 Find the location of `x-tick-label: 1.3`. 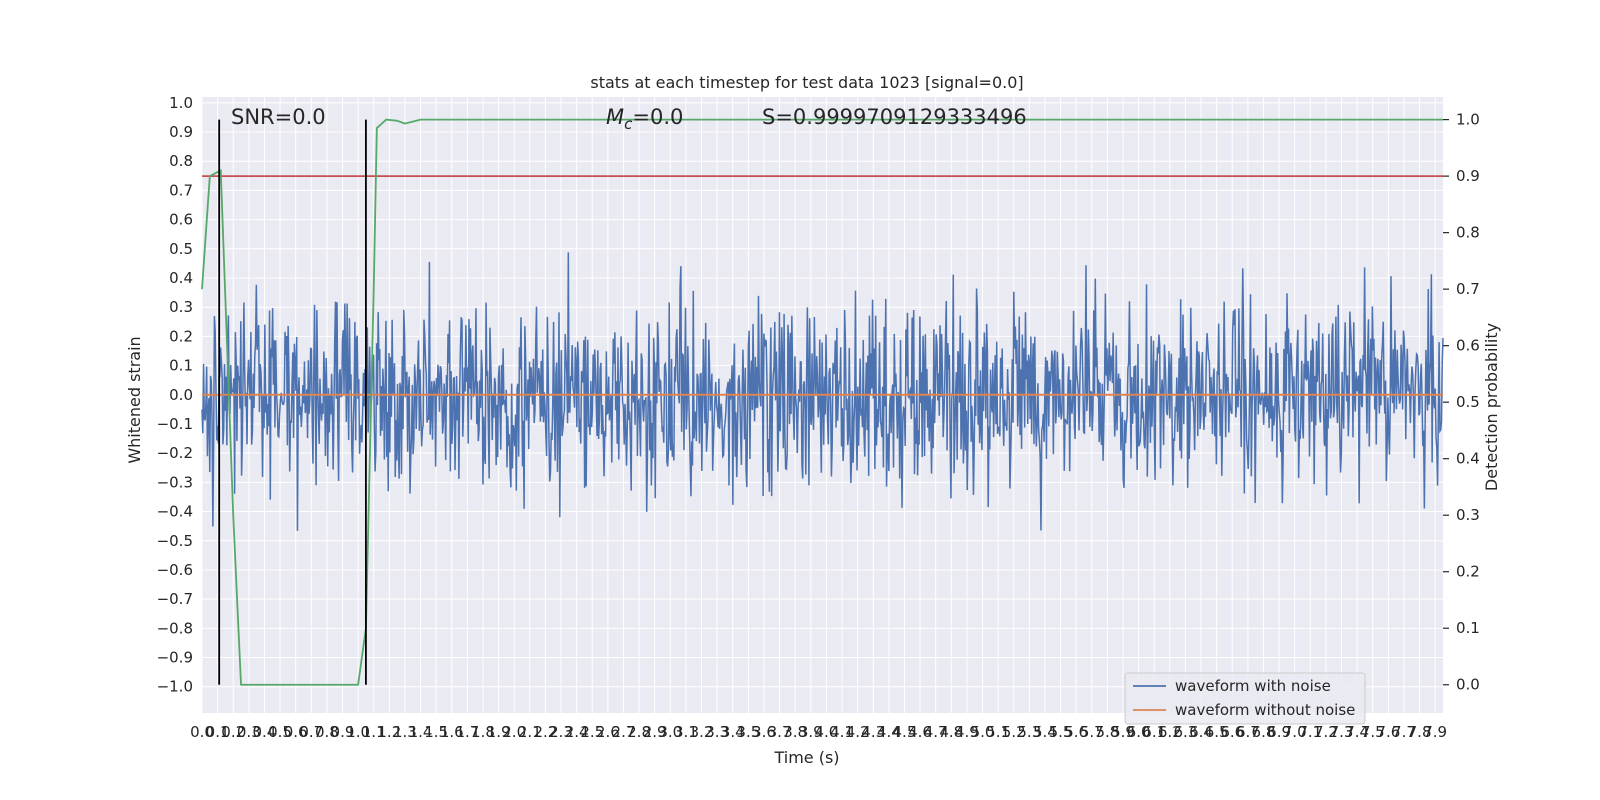

x-tick-label: 1.3 is located at coordinates (405, 732).